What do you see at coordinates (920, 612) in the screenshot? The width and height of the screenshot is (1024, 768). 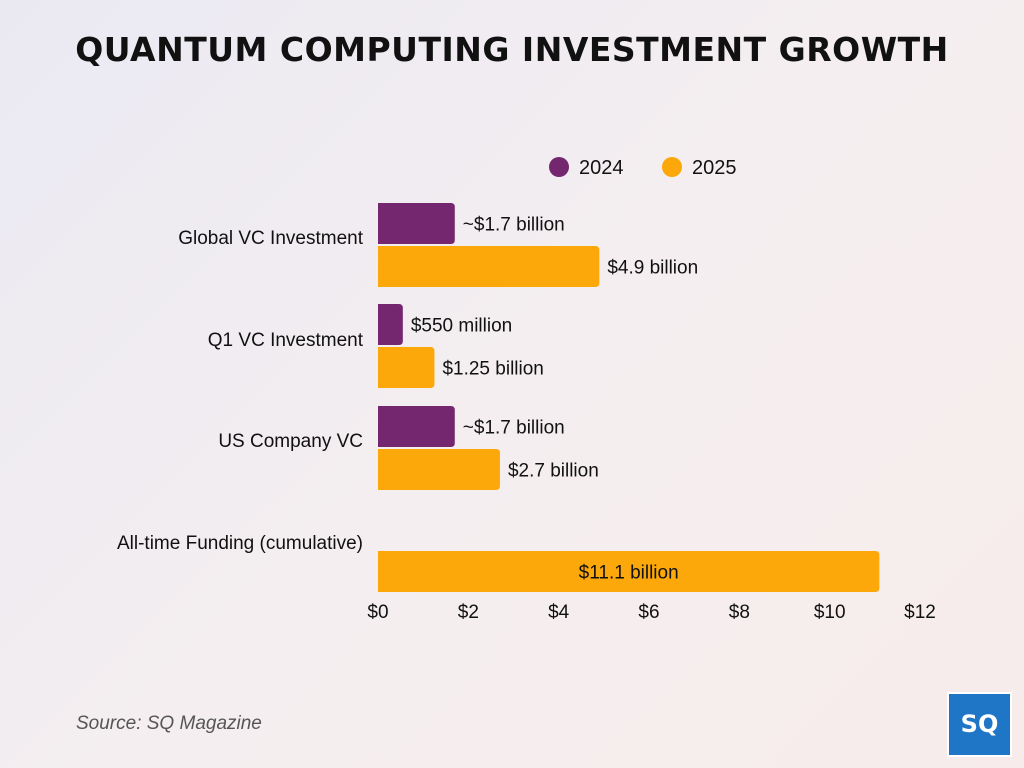 I see `x-tick-label: $12` at bounding box center [920, 612].